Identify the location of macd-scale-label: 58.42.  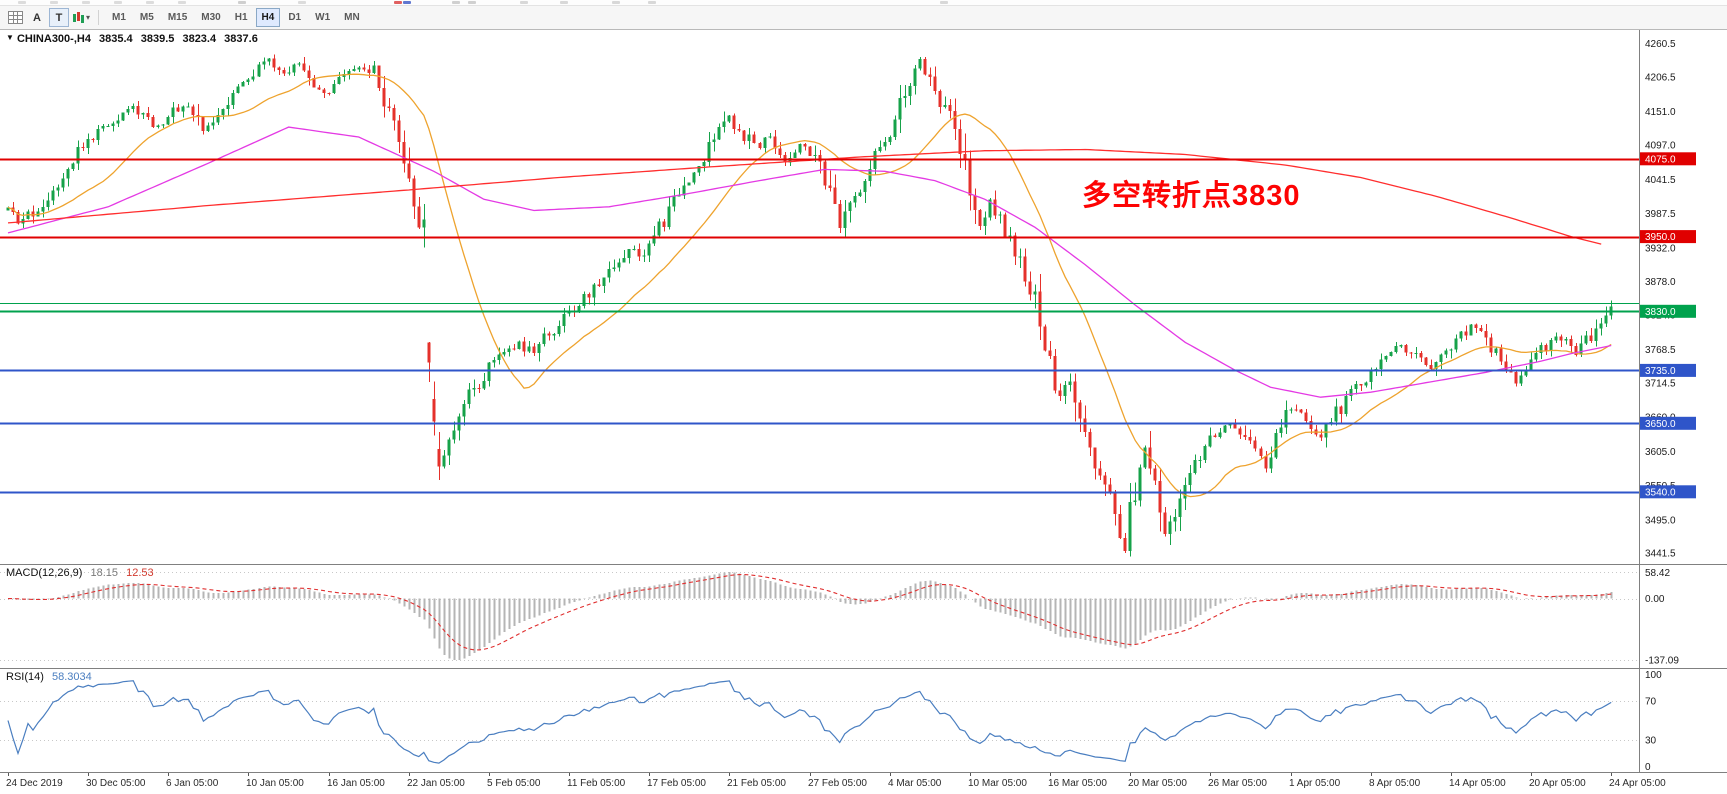
(1657, 573).